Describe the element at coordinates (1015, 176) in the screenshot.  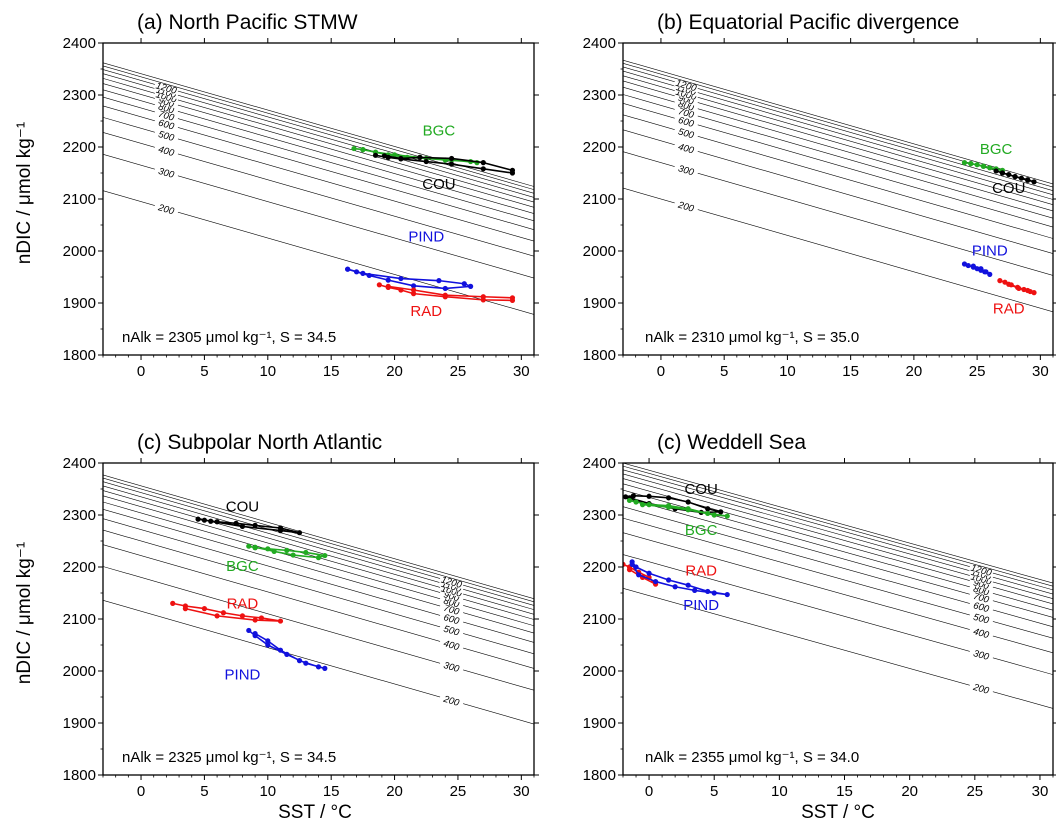
I see `series-cou` at that location.